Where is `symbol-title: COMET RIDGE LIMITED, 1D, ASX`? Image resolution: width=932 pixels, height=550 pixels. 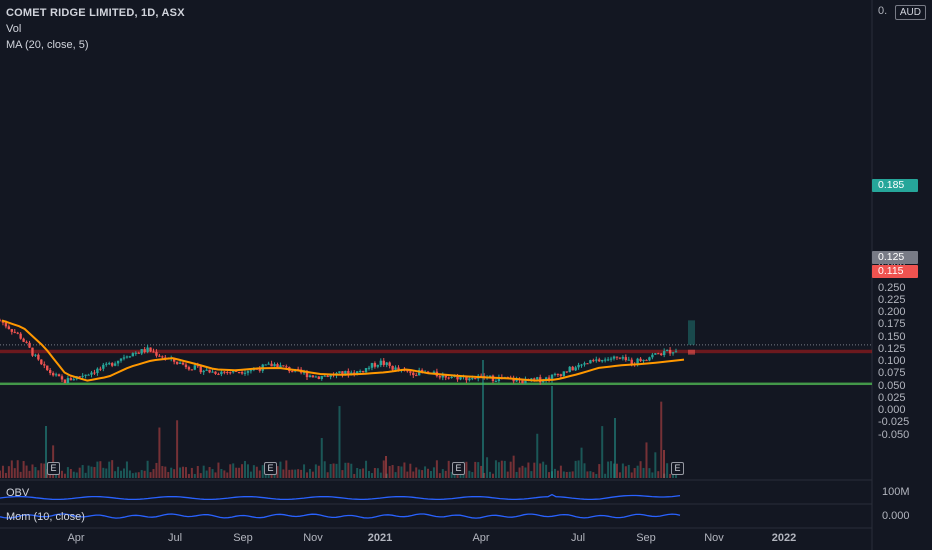
symbol-title: COMET RIDGE LIMITED, 1D, ASX is located at coordinates (95, 13).